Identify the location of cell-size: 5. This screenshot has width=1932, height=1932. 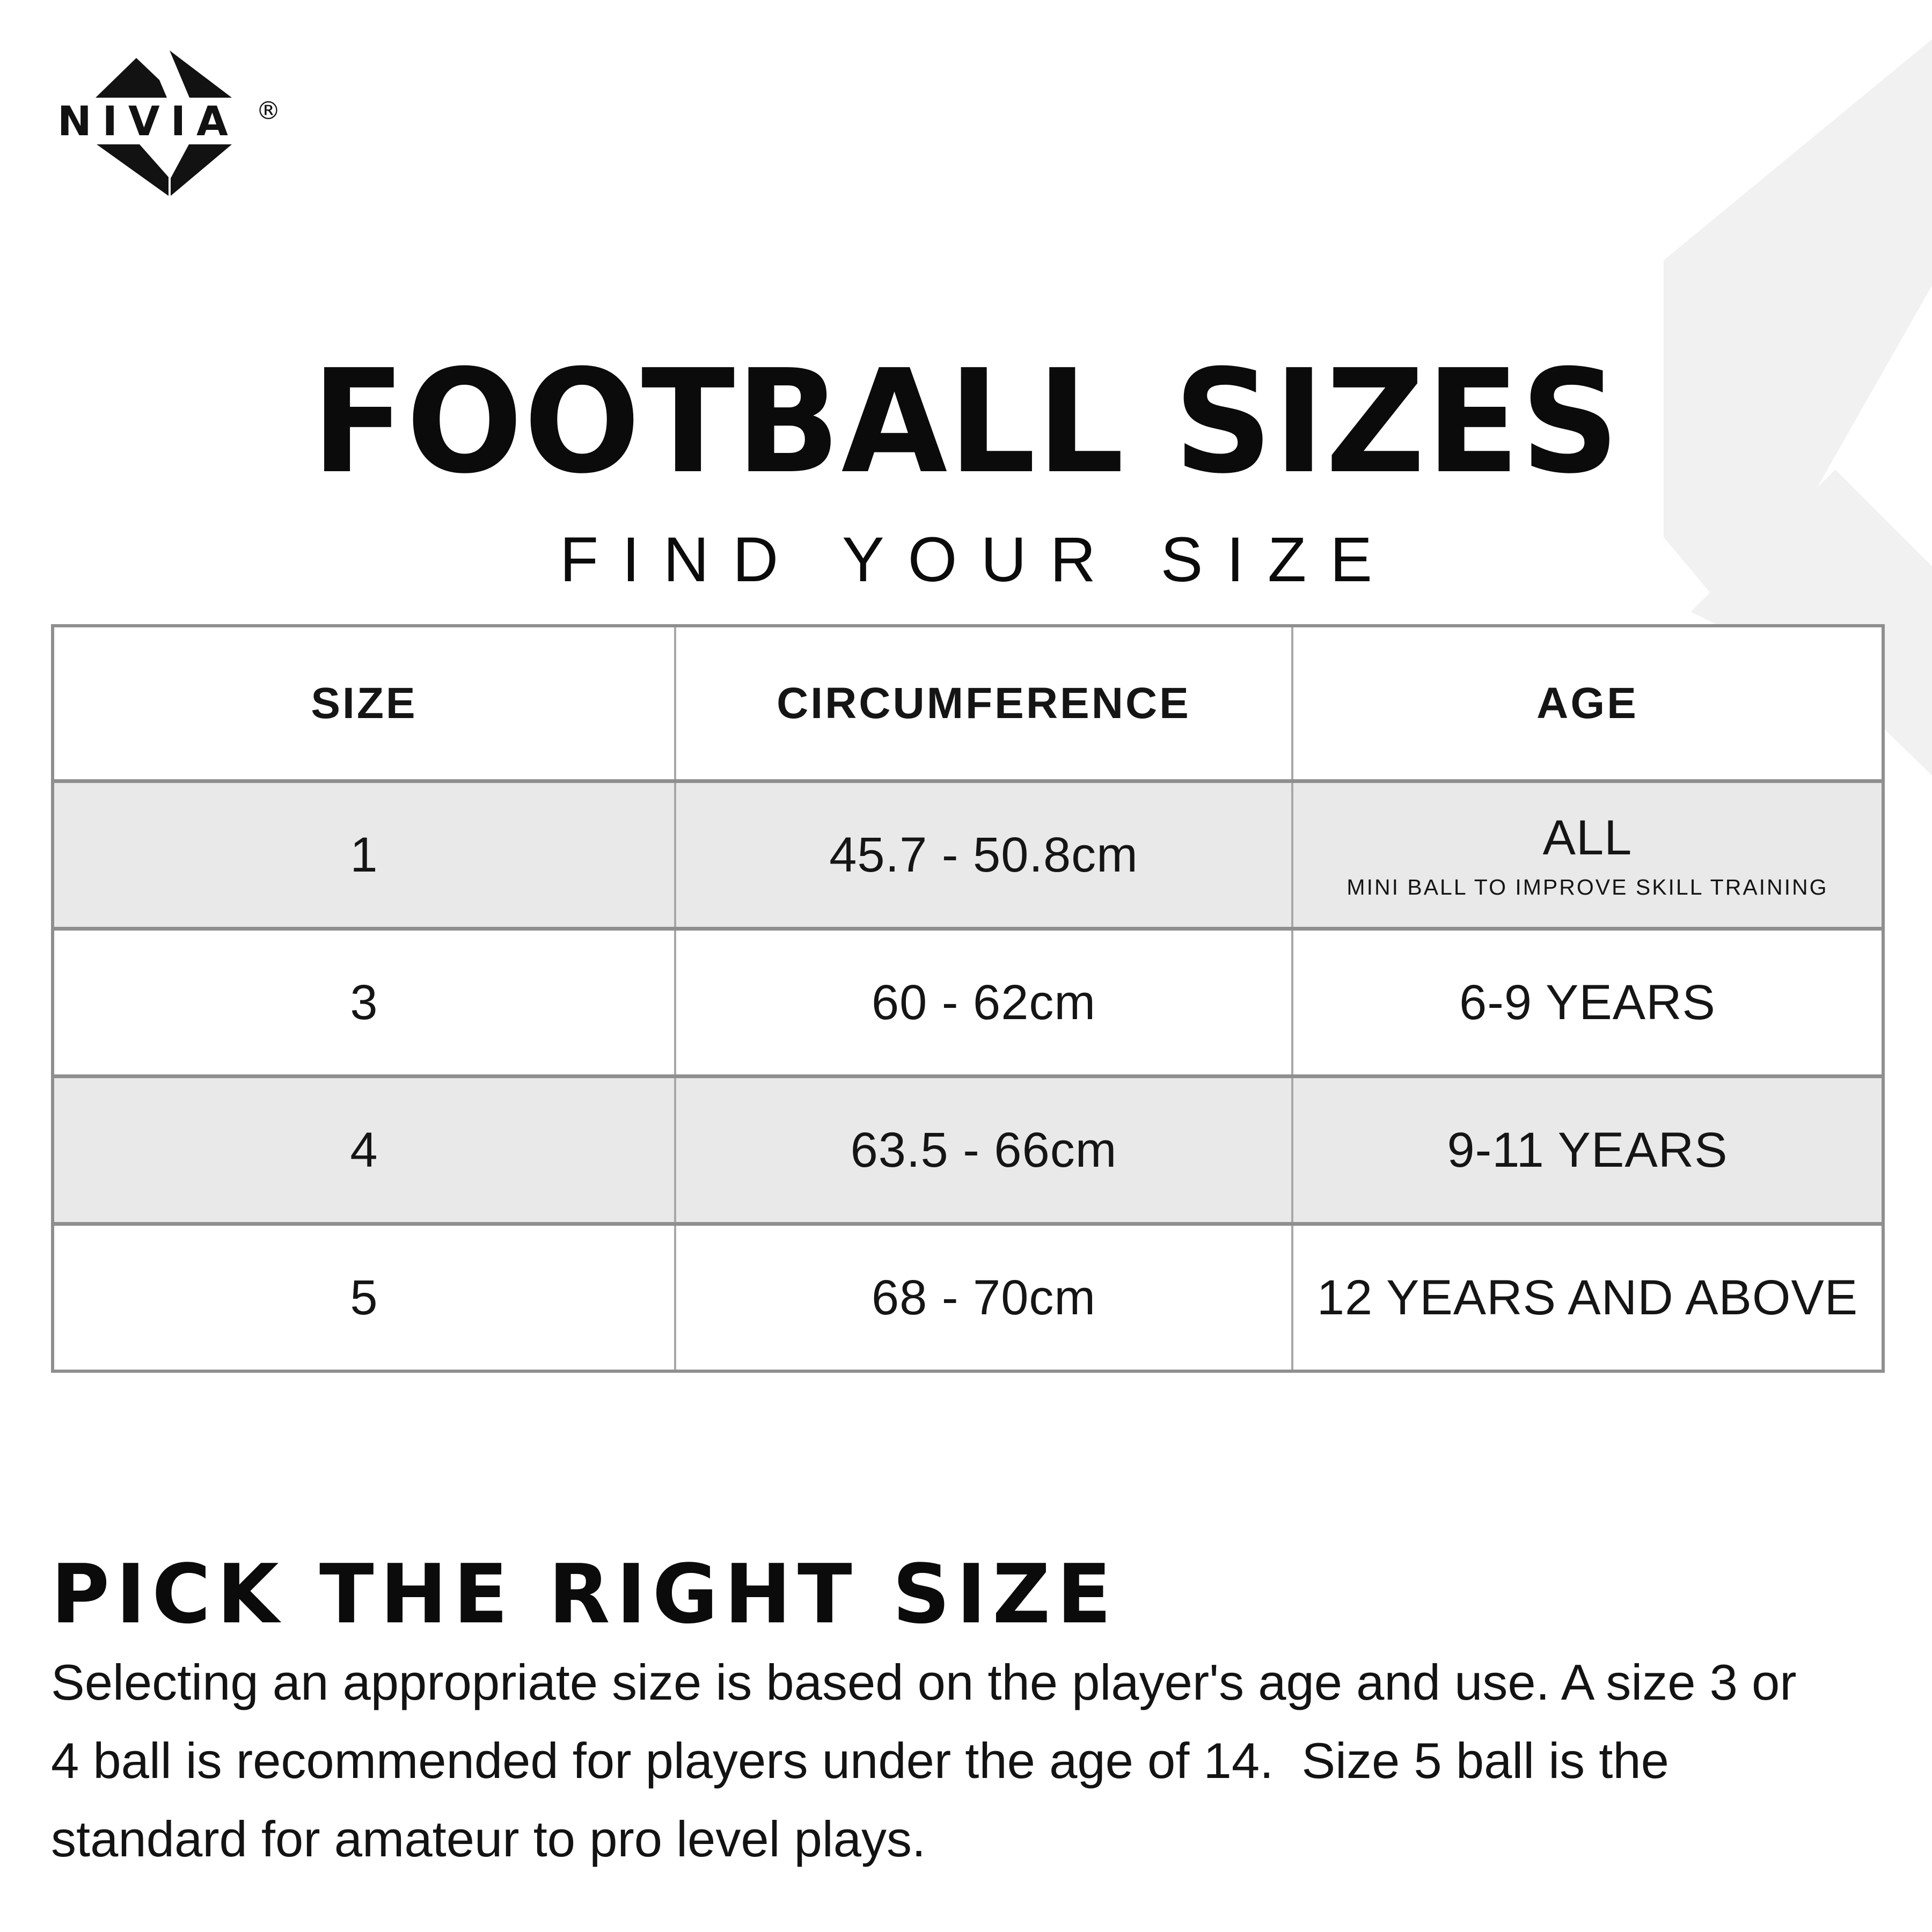
(364, 1297).